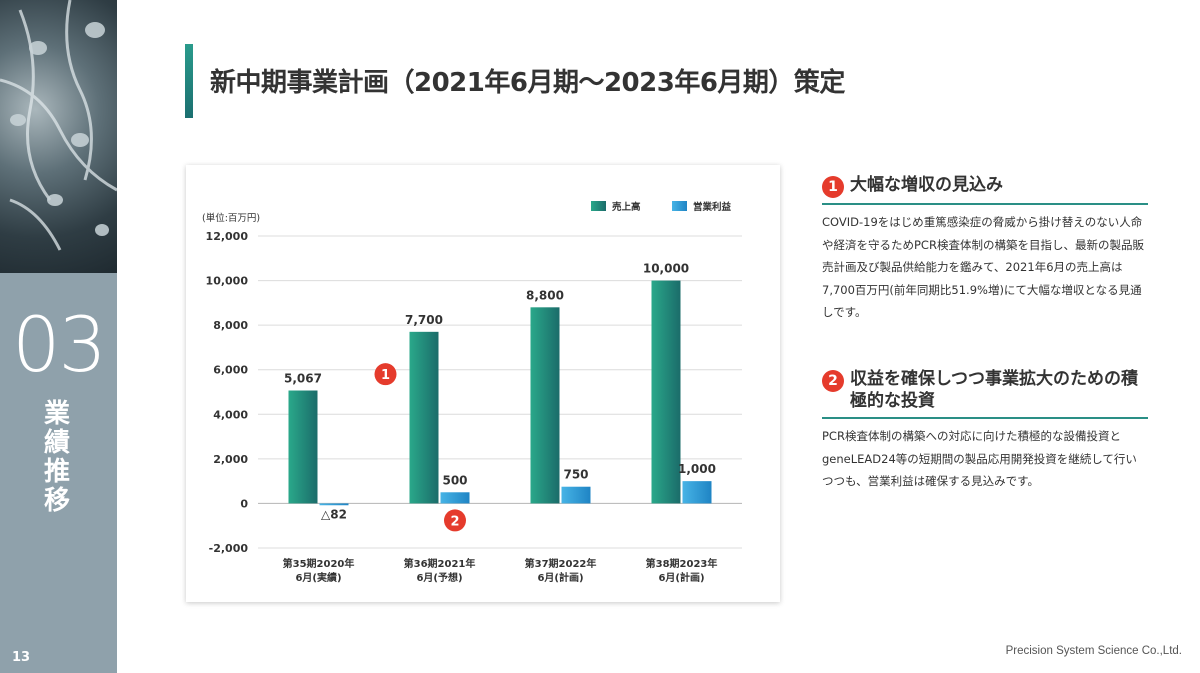  Describe the element at coordinates (21, 657) in the screenshot. I see `page-number: 13` at that location.